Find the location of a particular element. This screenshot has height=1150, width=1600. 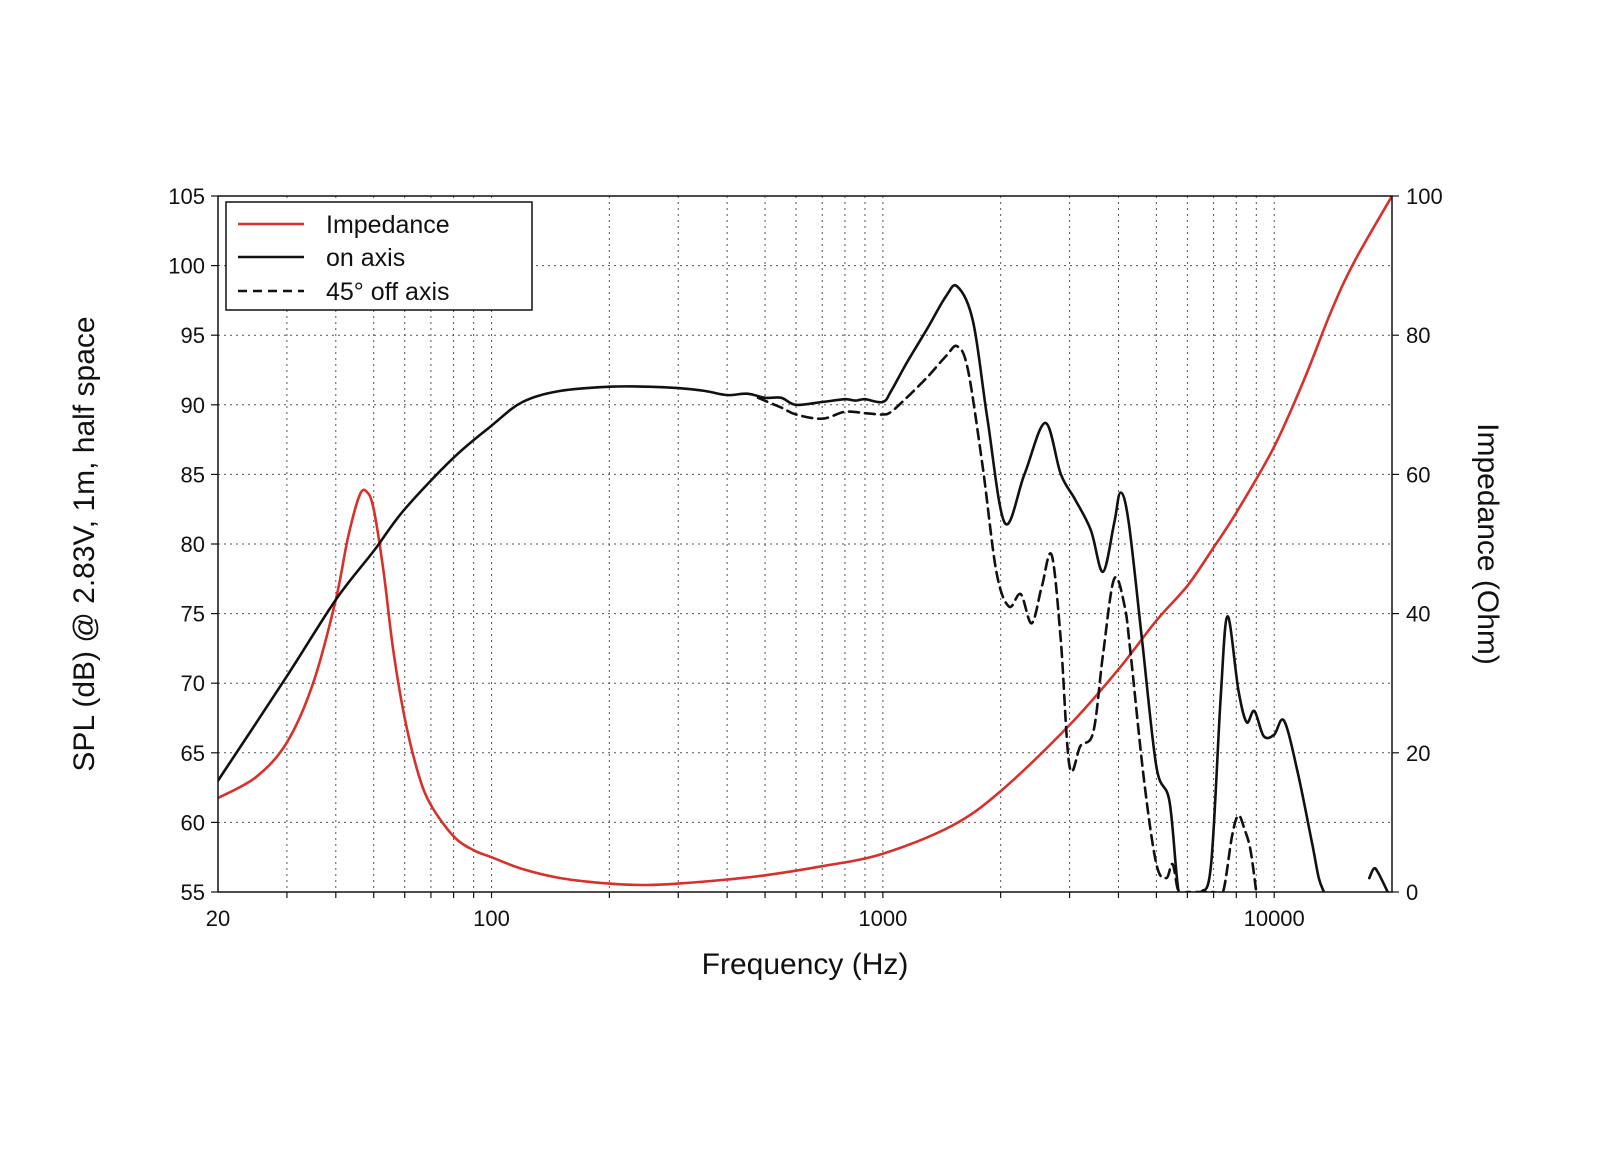

y2-axis-title: Impedance (Ohm) is located at coordinates (1487, 544).